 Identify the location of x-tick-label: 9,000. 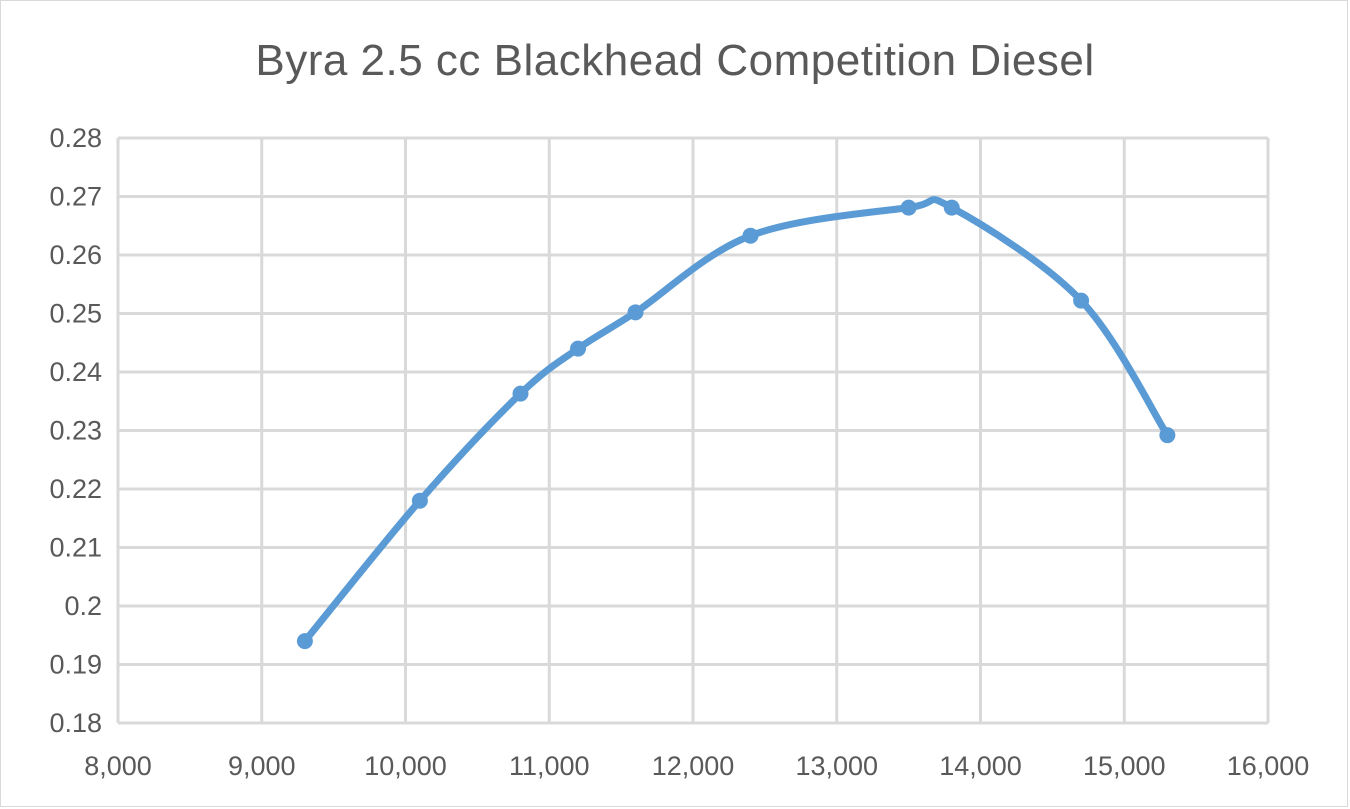
(262, 766).